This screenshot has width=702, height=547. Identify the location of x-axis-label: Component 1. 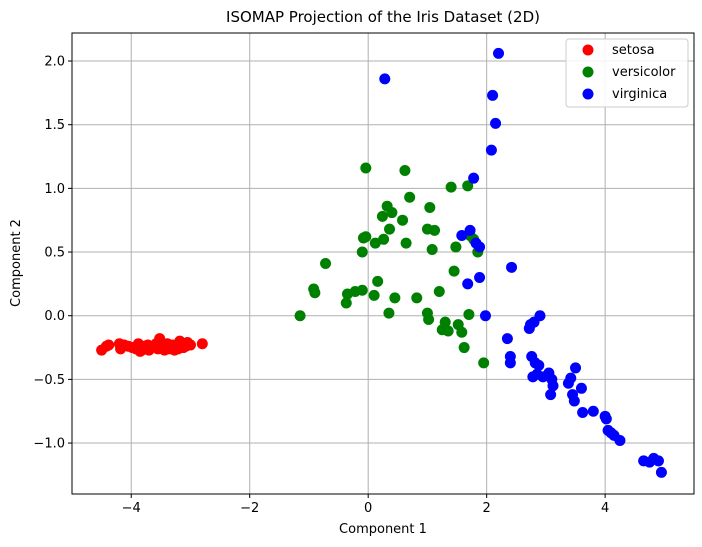
(383, 529).